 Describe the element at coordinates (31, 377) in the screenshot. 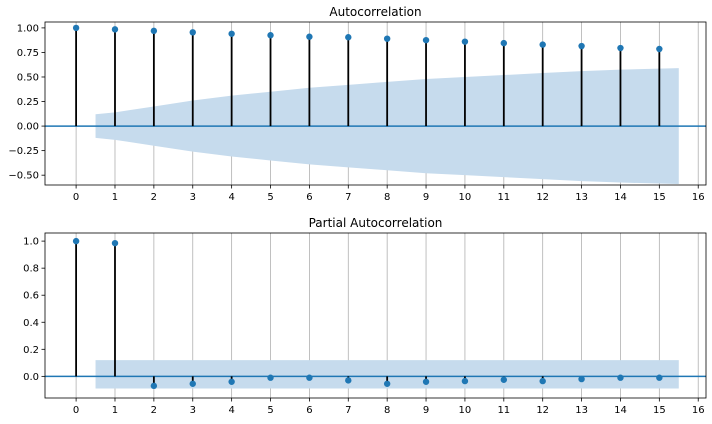

I see `y-tick-label: 0.0` at that location.